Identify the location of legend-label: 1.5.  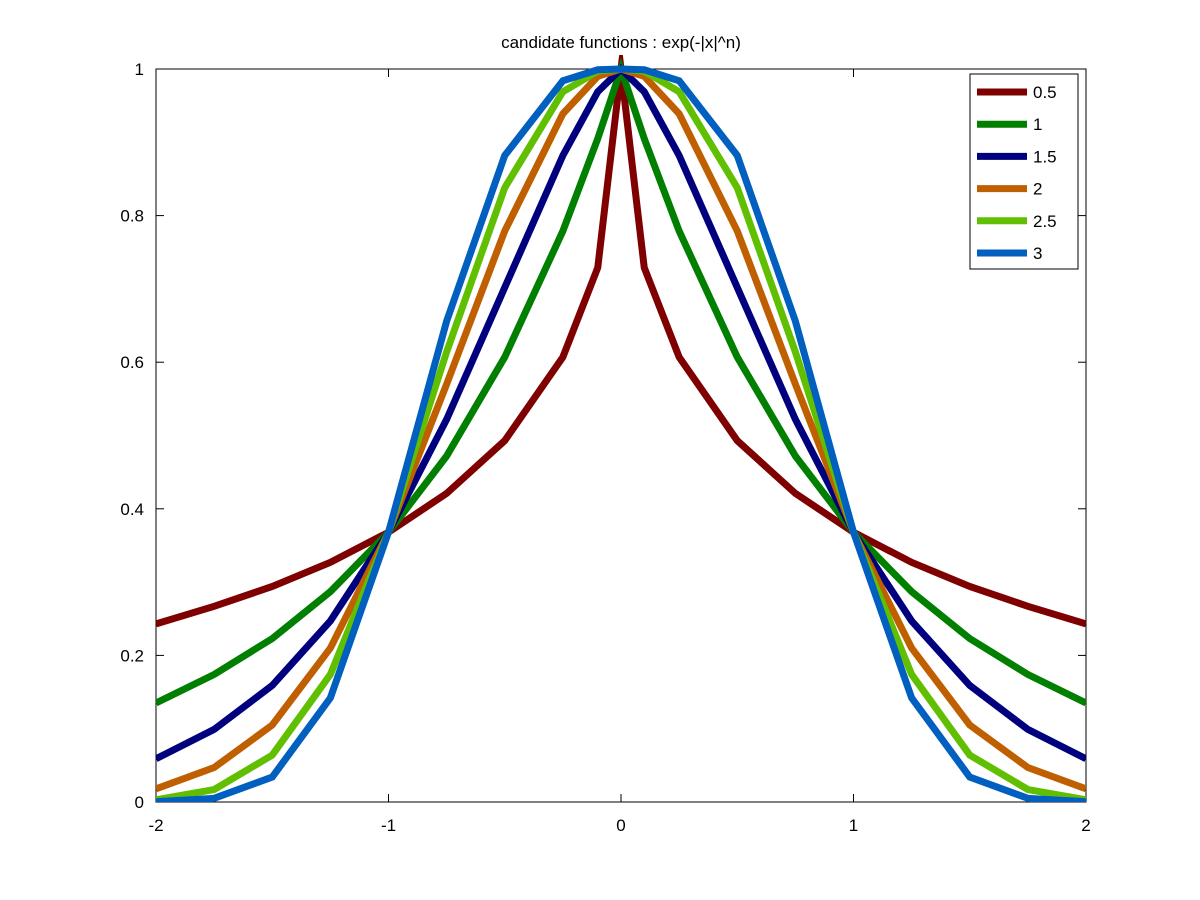
(1045, 156).